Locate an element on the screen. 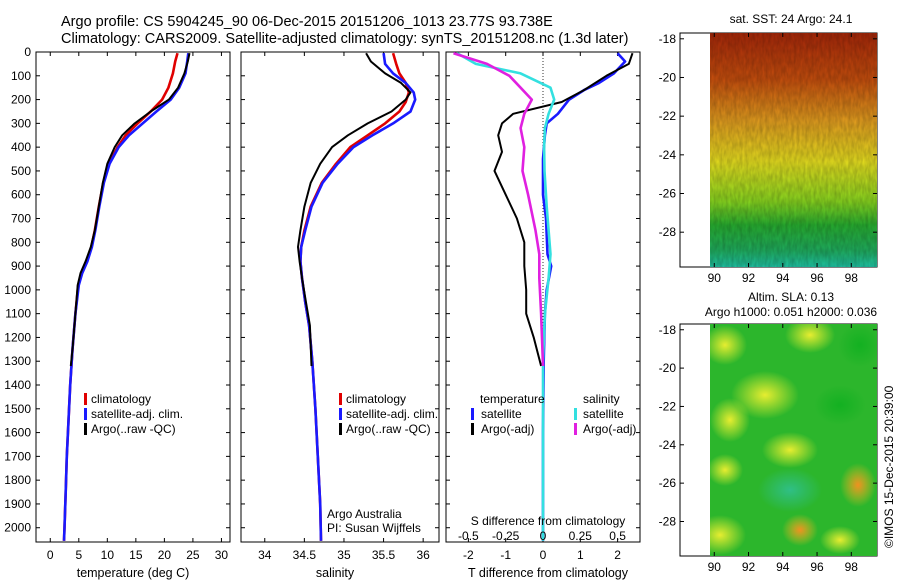  y-tick-label: 1200 is located at coordinates (17, 337).